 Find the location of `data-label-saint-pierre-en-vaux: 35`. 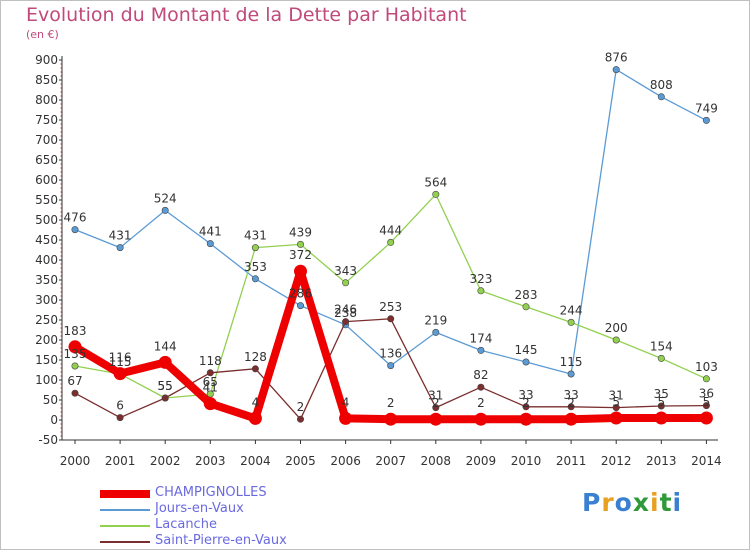

data-label-saint-pierre-en-vaux: 35 is located at coordinates (661, 394).